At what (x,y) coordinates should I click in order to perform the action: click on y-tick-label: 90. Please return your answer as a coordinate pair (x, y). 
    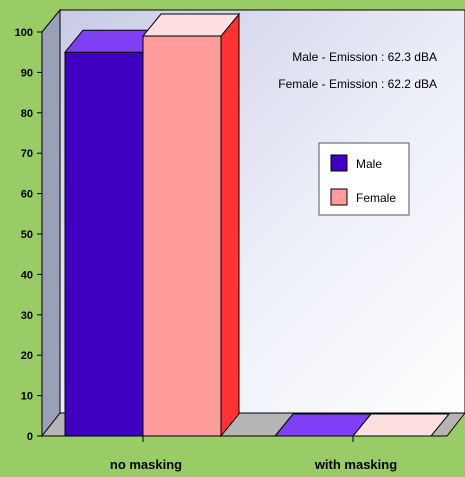
    Looking at the image, I should click on (27, 73).